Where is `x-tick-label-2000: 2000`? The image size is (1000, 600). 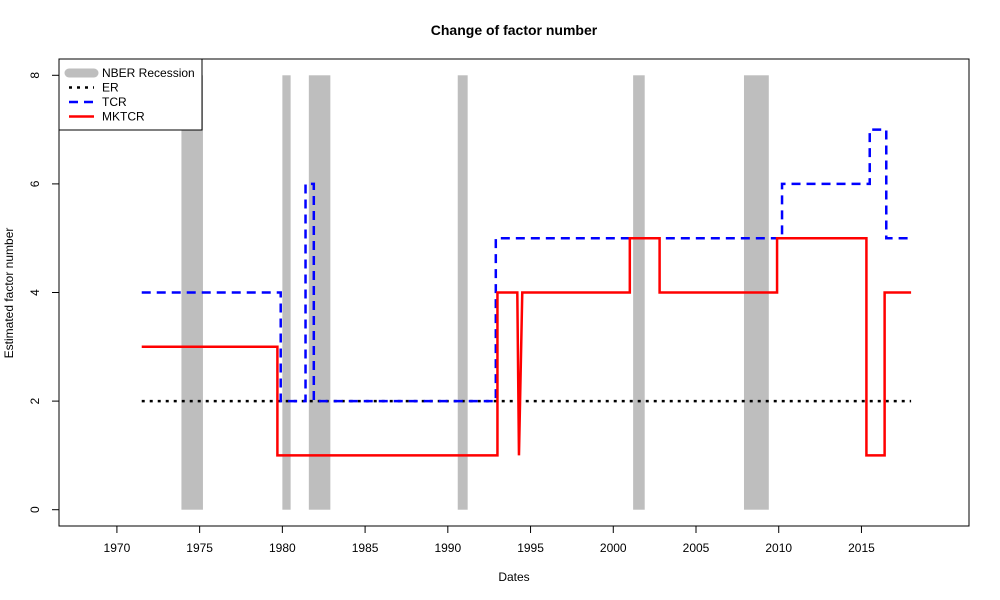 x-tick-label-2000: 2000 is located at coordinates (613, 548).